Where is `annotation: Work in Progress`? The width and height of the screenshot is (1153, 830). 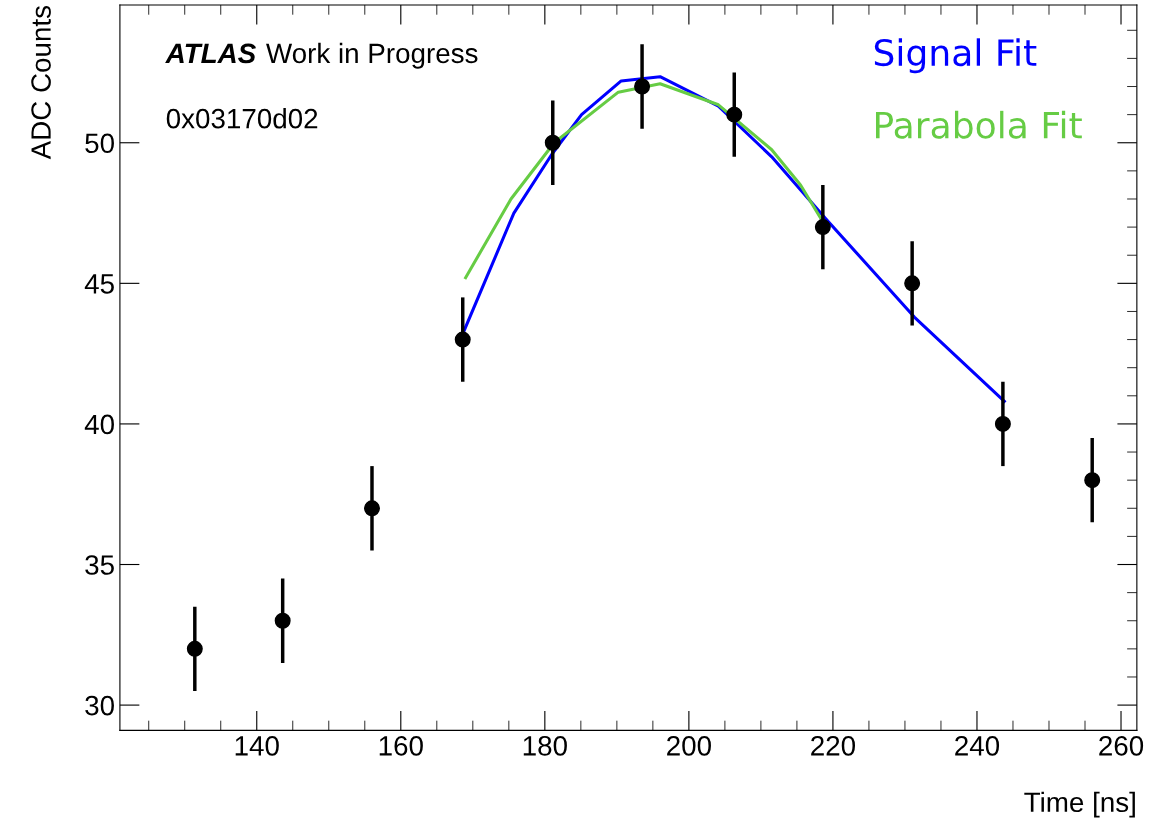 annotation: Work in Progress is located at coordinates (372, 55).